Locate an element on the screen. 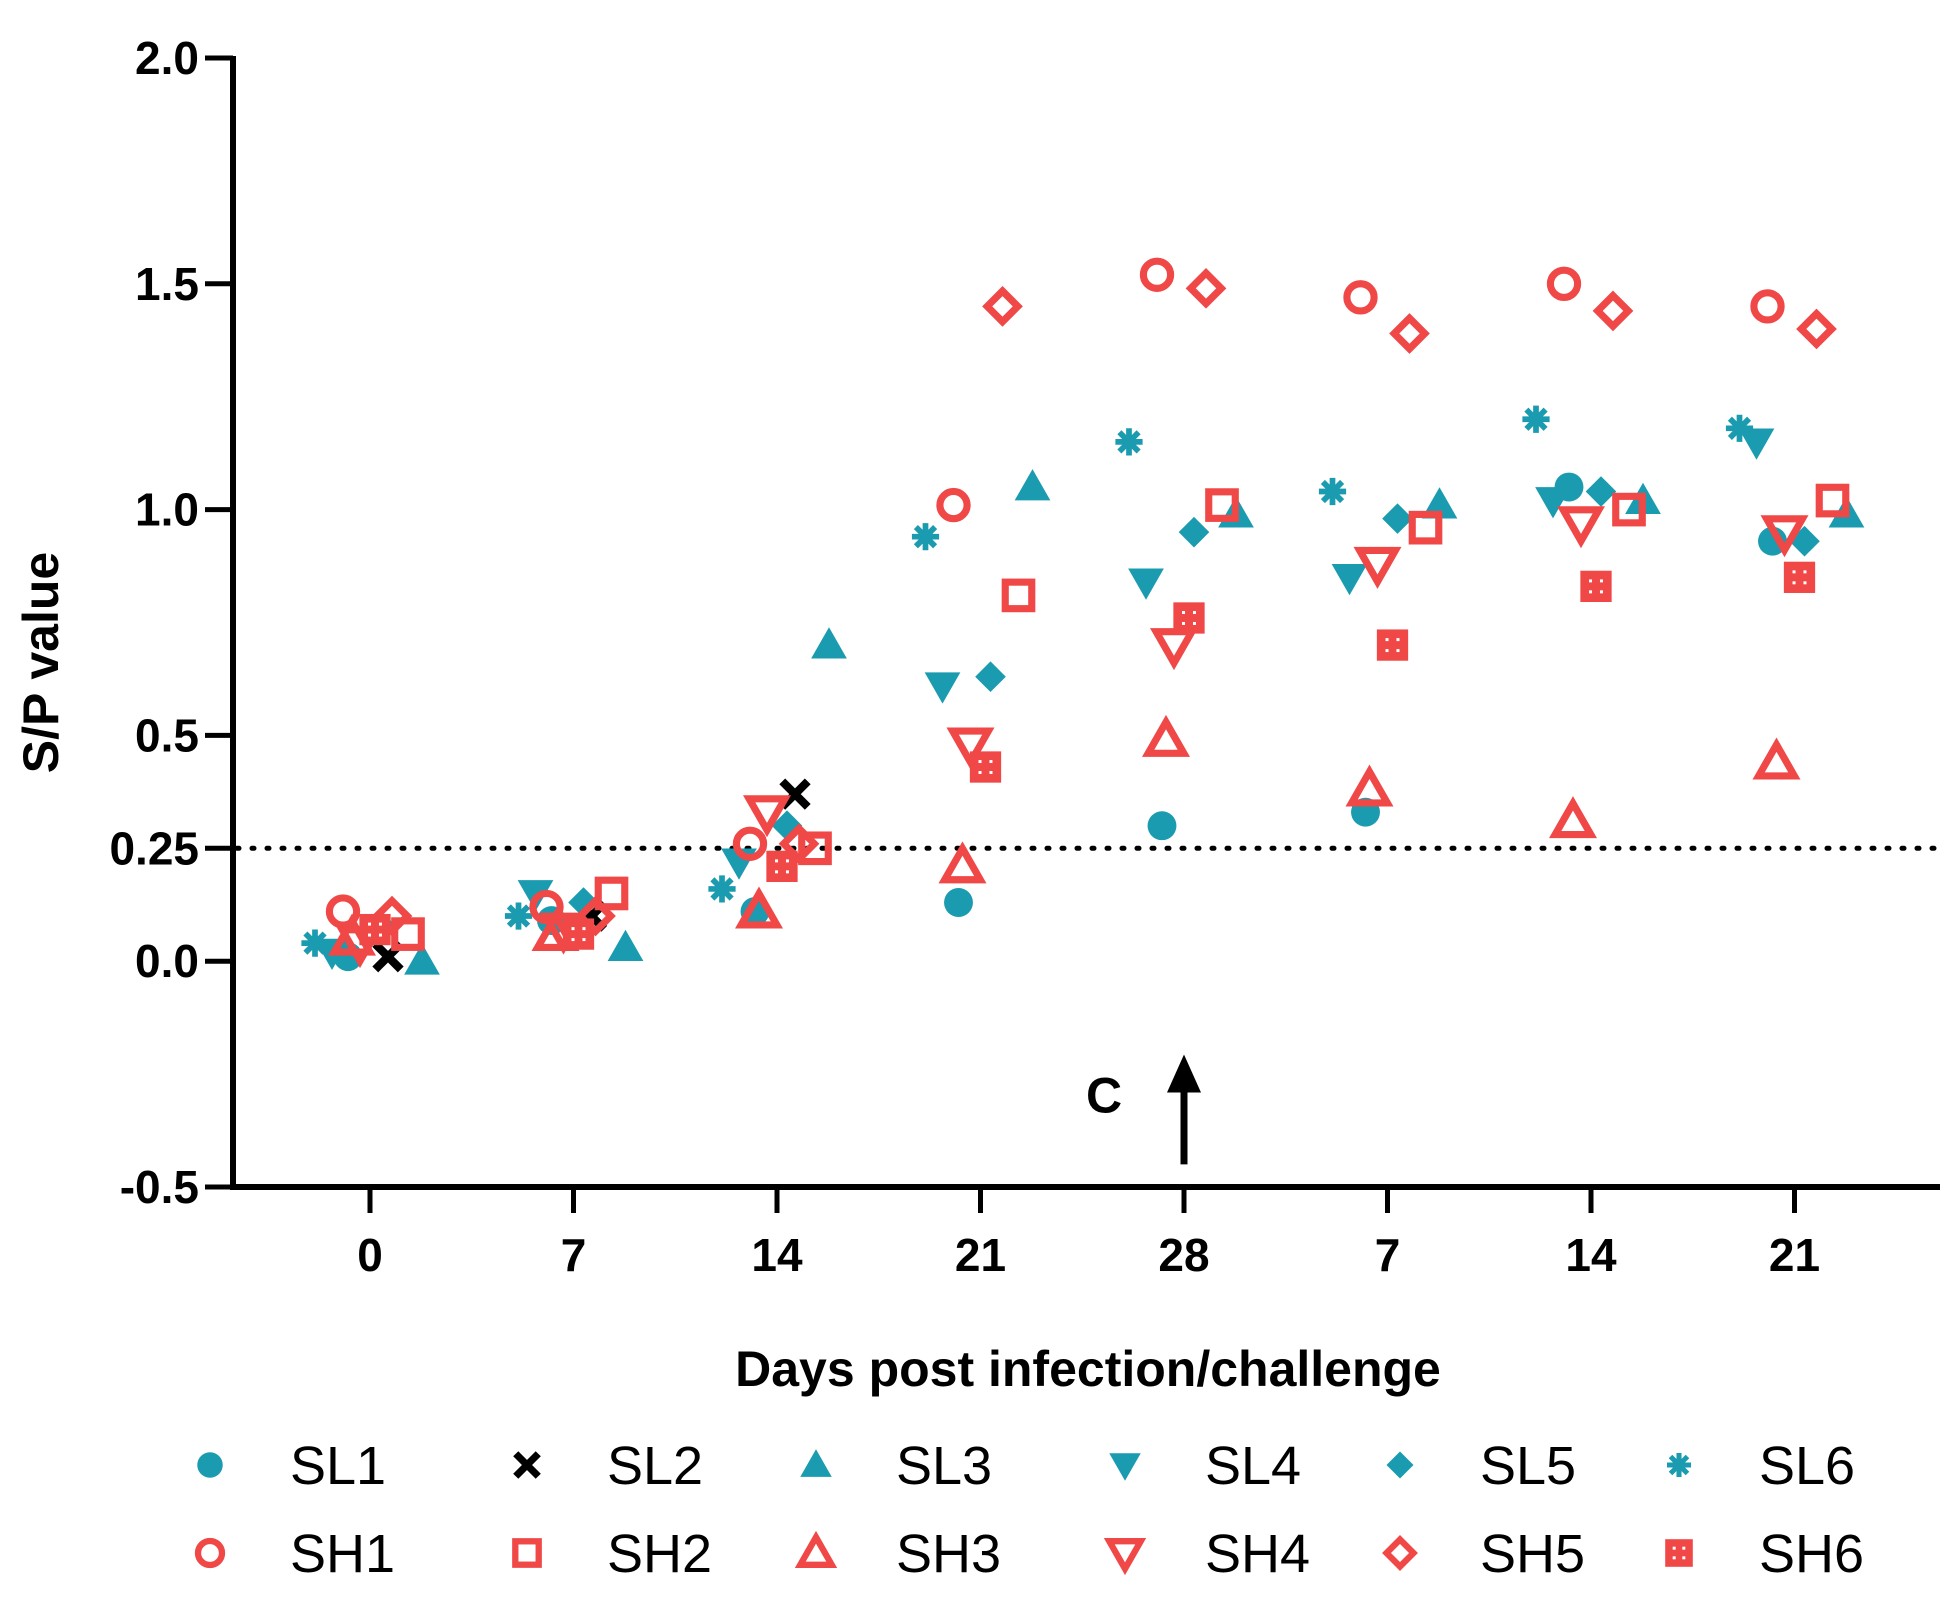 This screenshot has height=1597, width=1957. y-tick-label: 0.25 is located at coordinates (154, 848).